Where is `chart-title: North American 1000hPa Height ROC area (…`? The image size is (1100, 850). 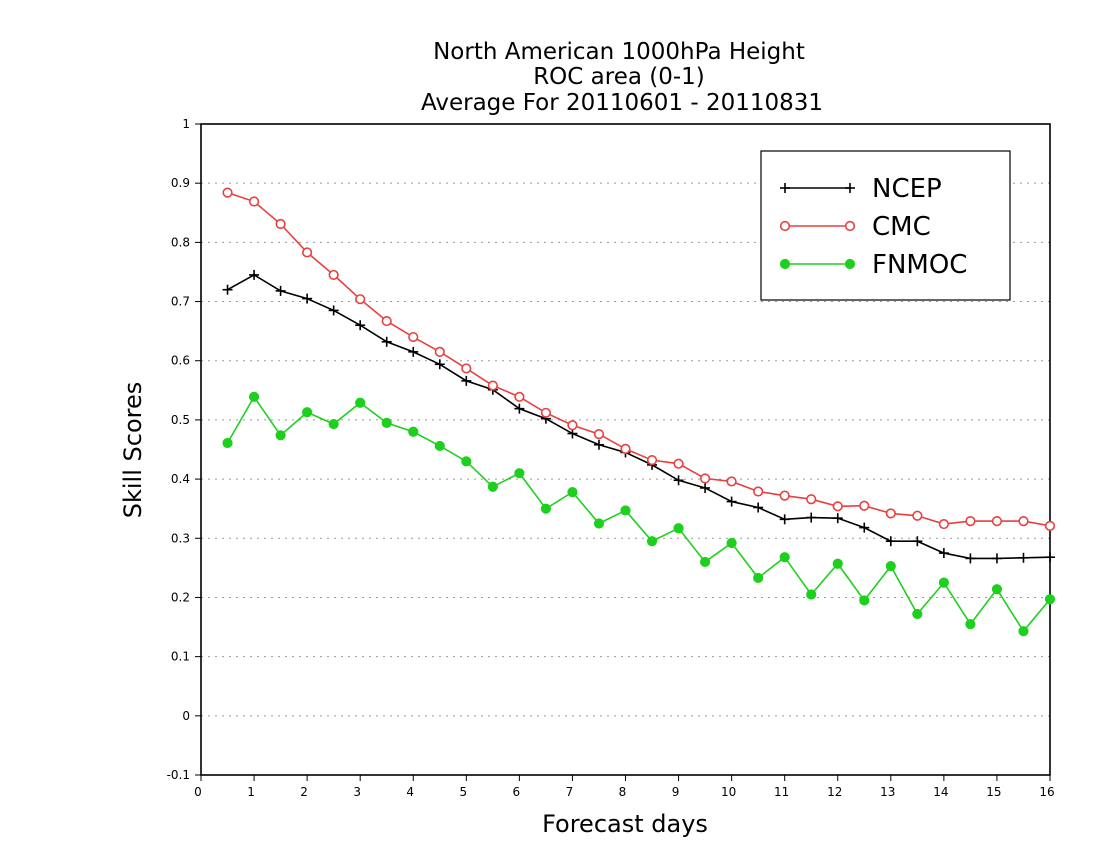 chart-title: North American 1000hPa Height ROC area (… is located at coordinates (622, 77).